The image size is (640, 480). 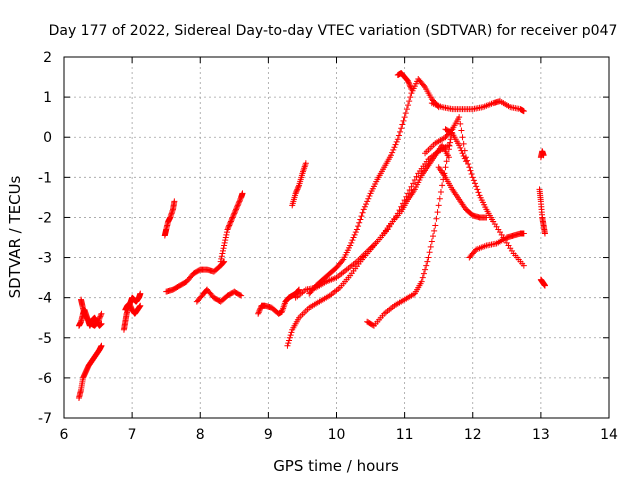 I want to click on y-tick-label: -2, so click(x=45, y=218).